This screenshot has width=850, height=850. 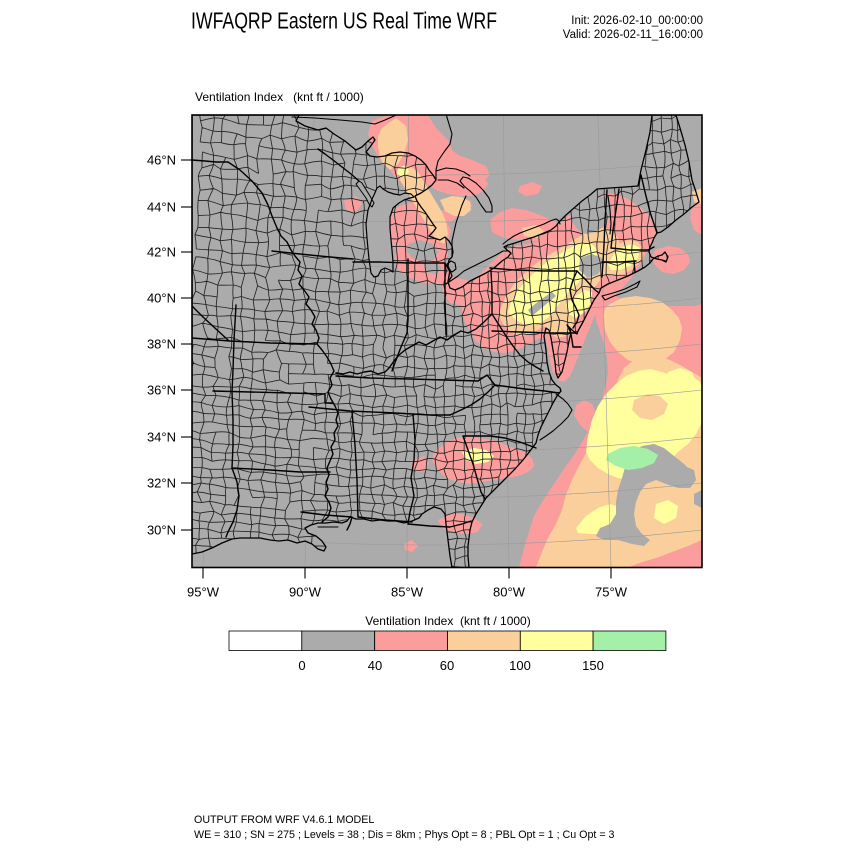 What do you see at coordinates (284, 820) in the screenshot?
I see `svg-text: OUTPUT FROM WRF V4.6.1 MODEL` at bounding box center [284, 820].